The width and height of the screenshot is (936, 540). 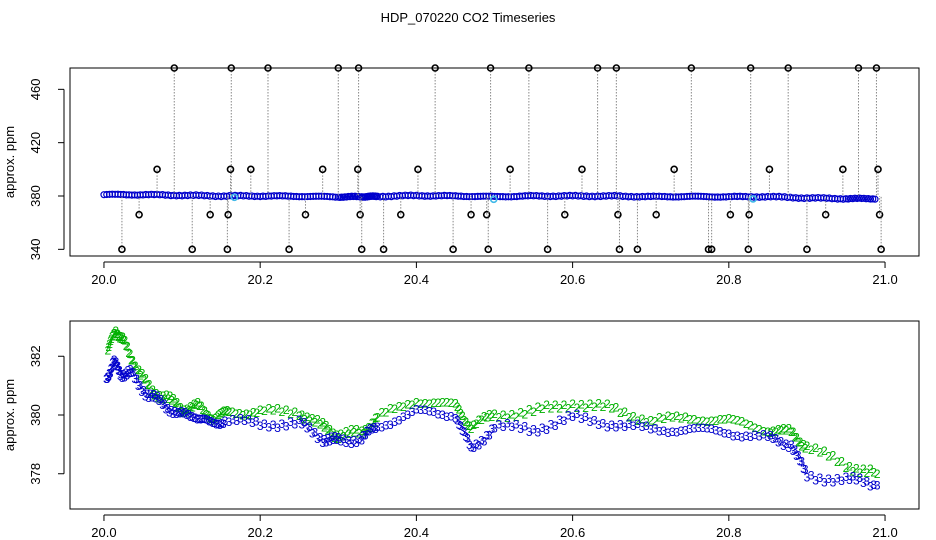 I want to click on series-baseline, so click(x=489, y=196).